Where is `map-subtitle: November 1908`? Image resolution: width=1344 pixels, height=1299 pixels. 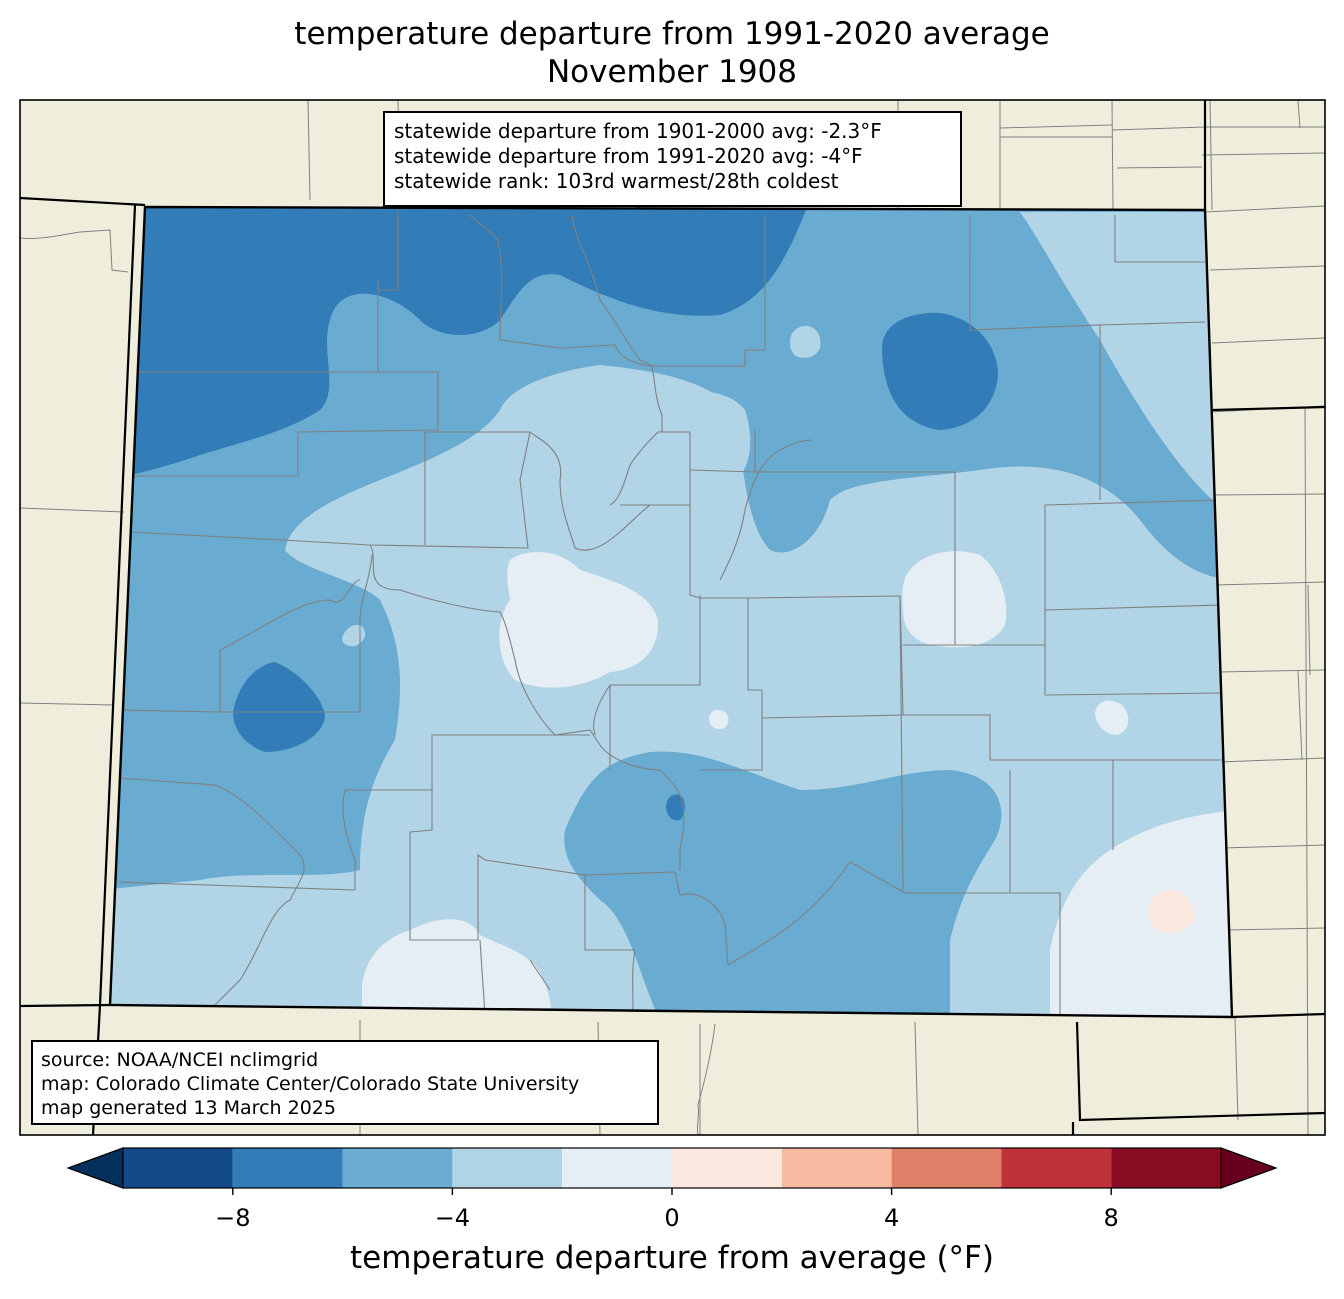 map-subtitle: November 1908 is located at coordinates (671, 72).